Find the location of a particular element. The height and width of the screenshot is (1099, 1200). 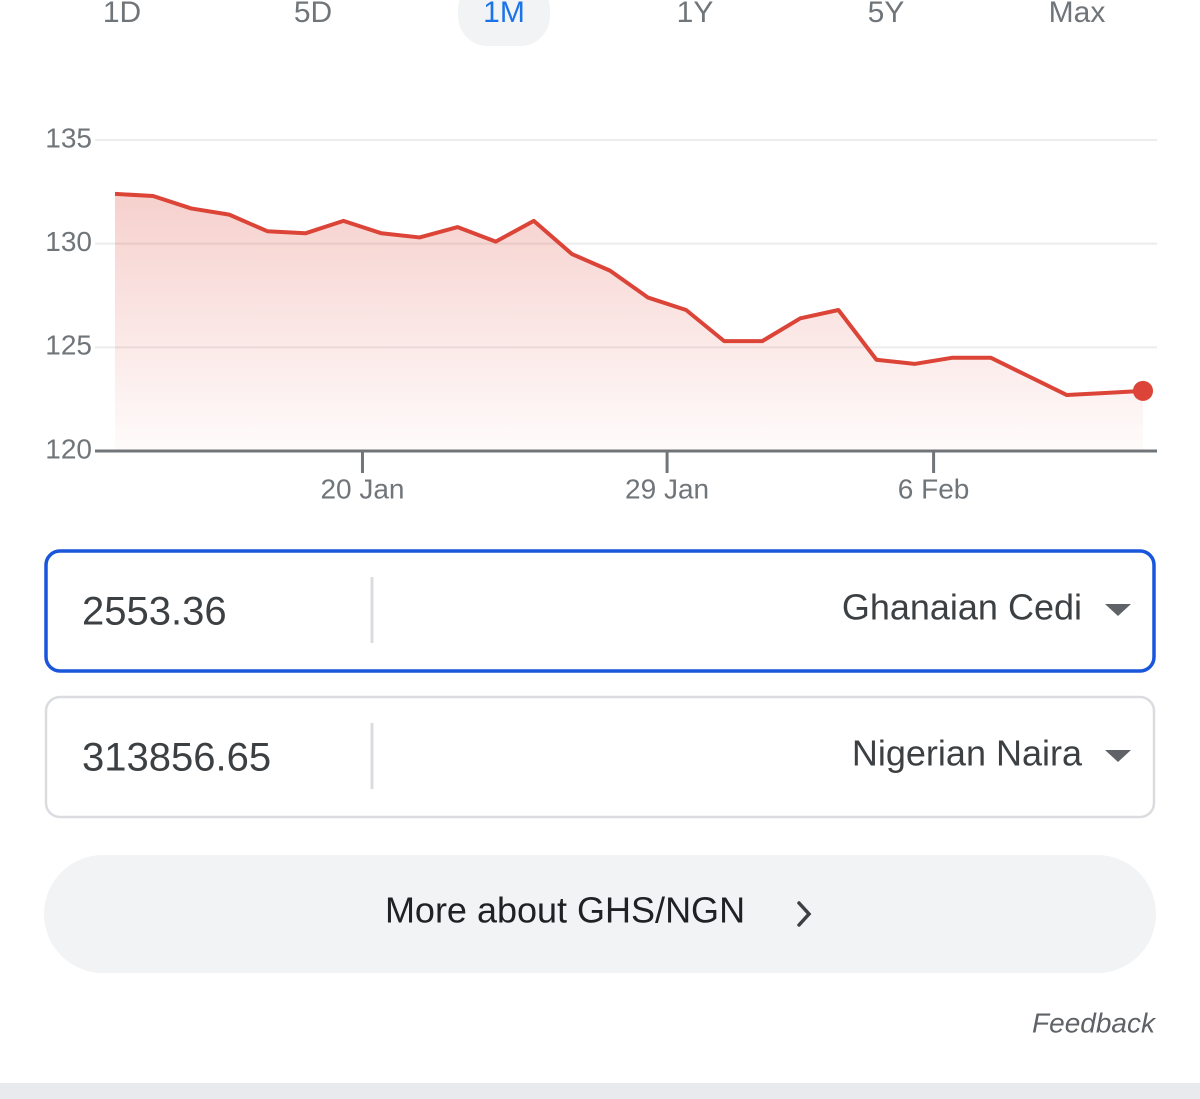

tab: 1D is located at coordinates (122, 14).